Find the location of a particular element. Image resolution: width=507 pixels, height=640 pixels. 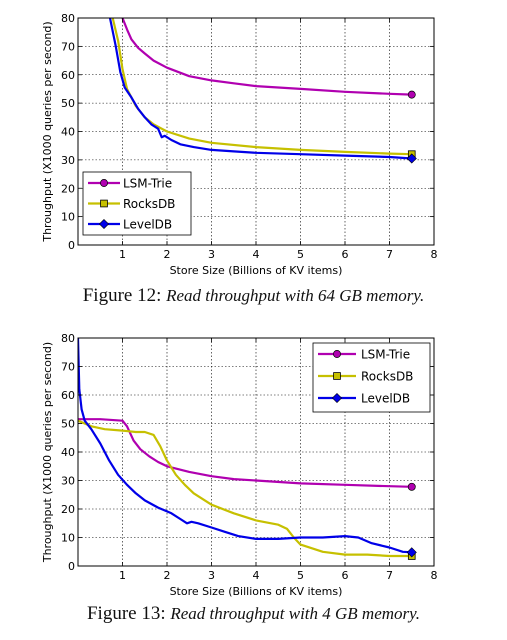

caption-text: Read throughput with 4 GB memory. is located at coordinates (295, 613).